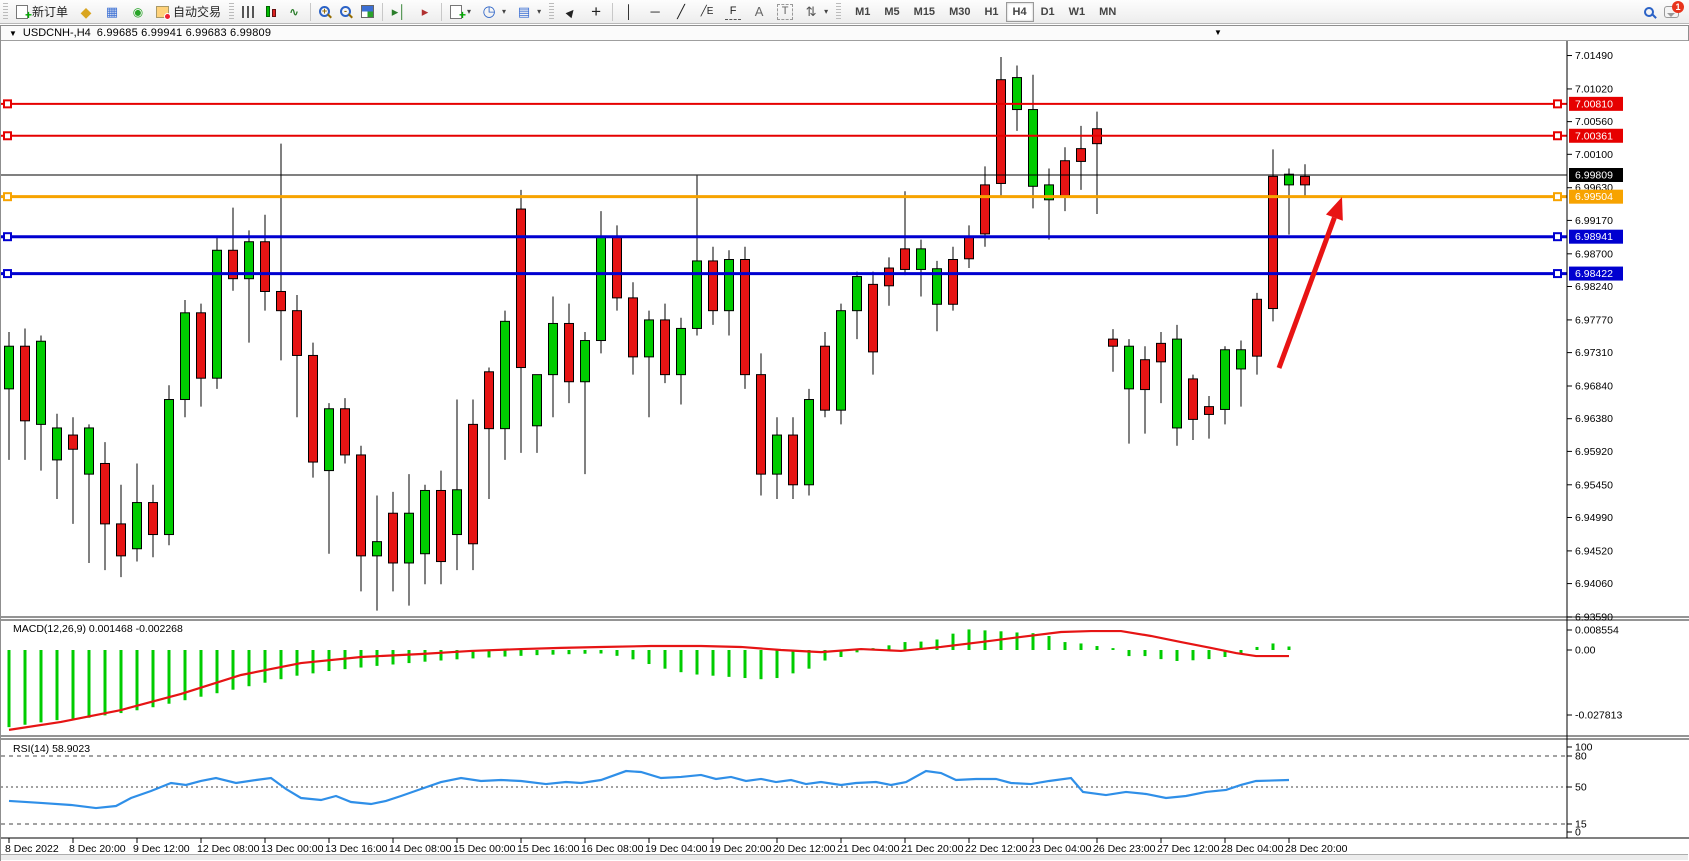  I want to click on search-icon, so click(1649, 11).